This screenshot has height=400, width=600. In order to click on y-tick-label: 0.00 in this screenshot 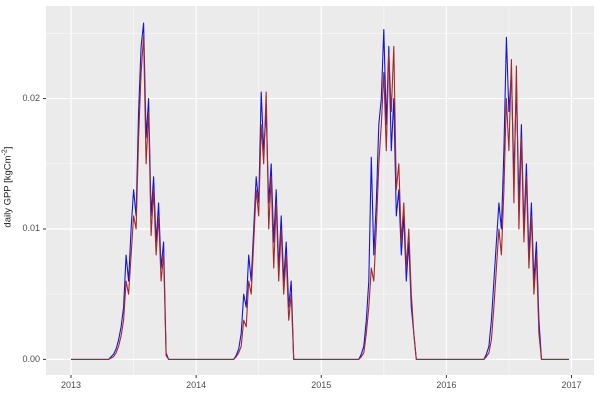, I will do `click(31, 358)`.